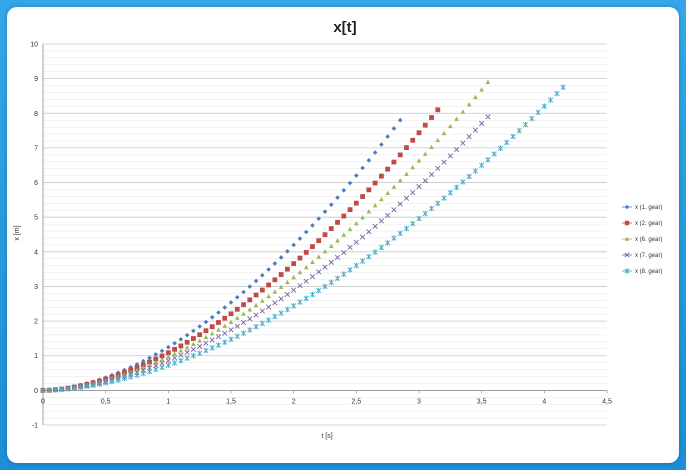 The image size is (686, 470). What do you see at coordinates (648, 240) in the screenshot?
I see `legend-label: x (6. gear)` at bounding box center [648, 240].